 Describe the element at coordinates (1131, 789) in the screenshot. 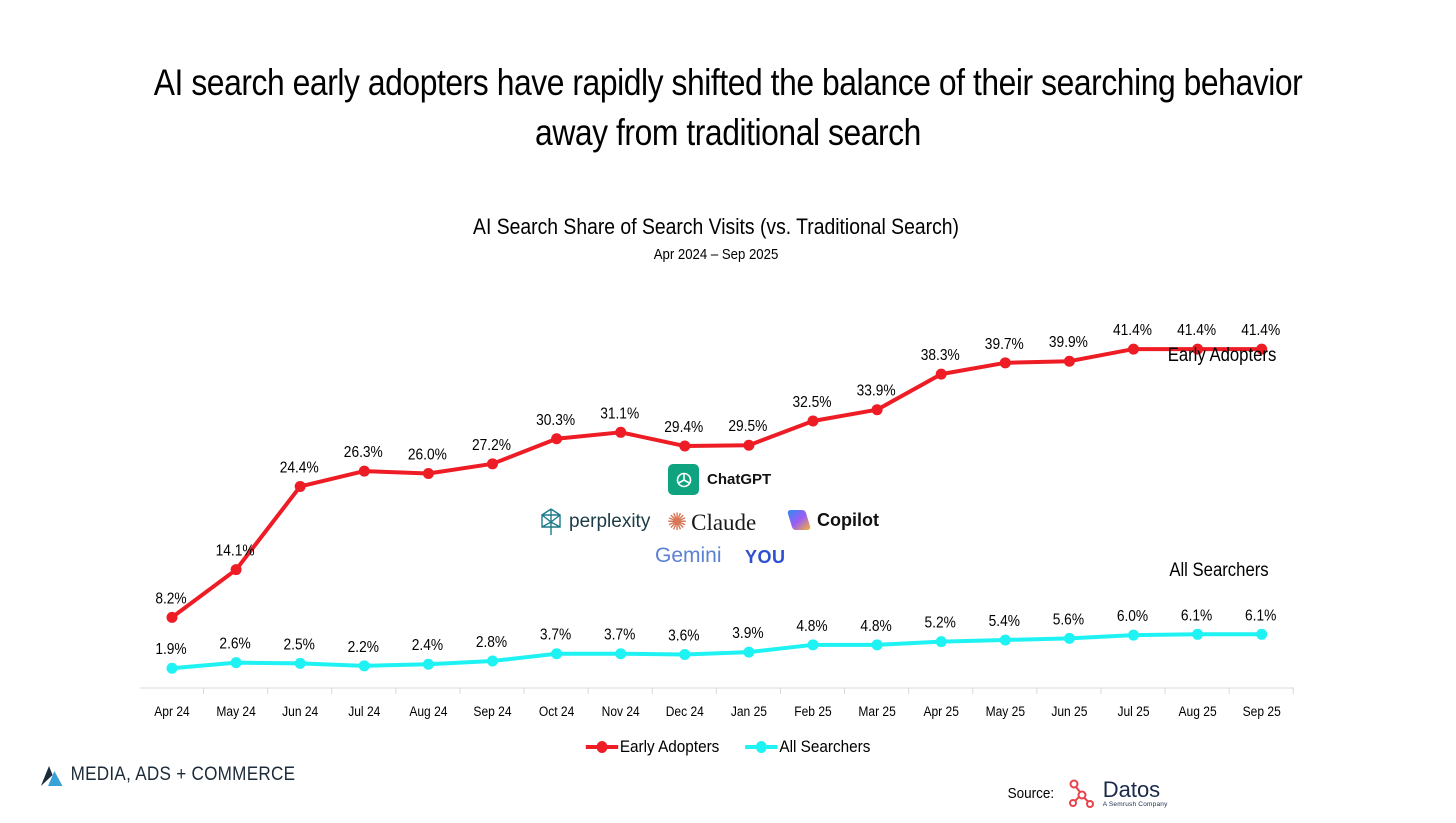

I see `datos-name: Datos` at that location.